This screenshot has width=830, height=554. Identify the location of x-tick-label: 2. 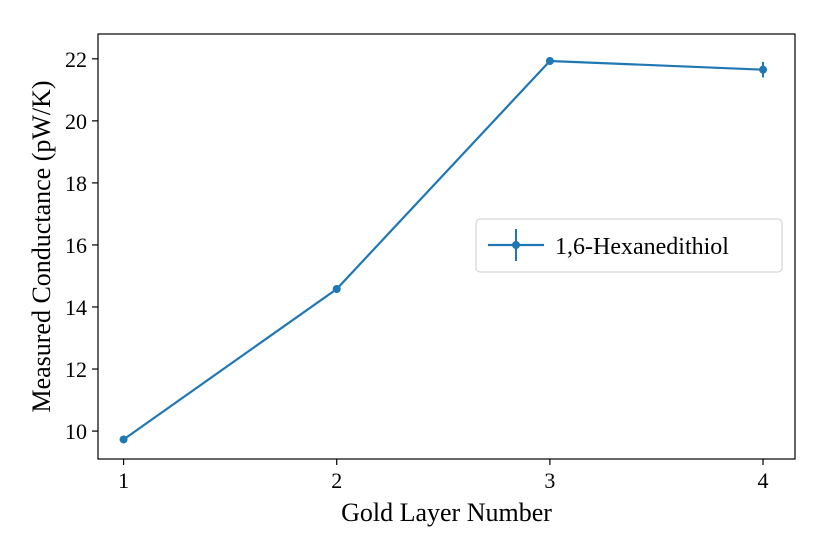
(336, 480).